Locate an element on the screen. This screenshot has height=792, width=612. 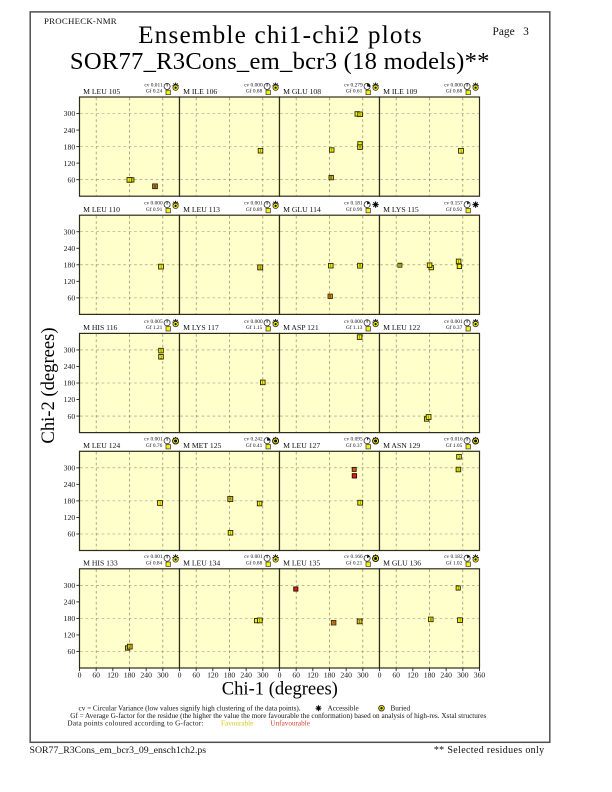
svg-text: M ASN 129 is located at coordinates (401, 445).